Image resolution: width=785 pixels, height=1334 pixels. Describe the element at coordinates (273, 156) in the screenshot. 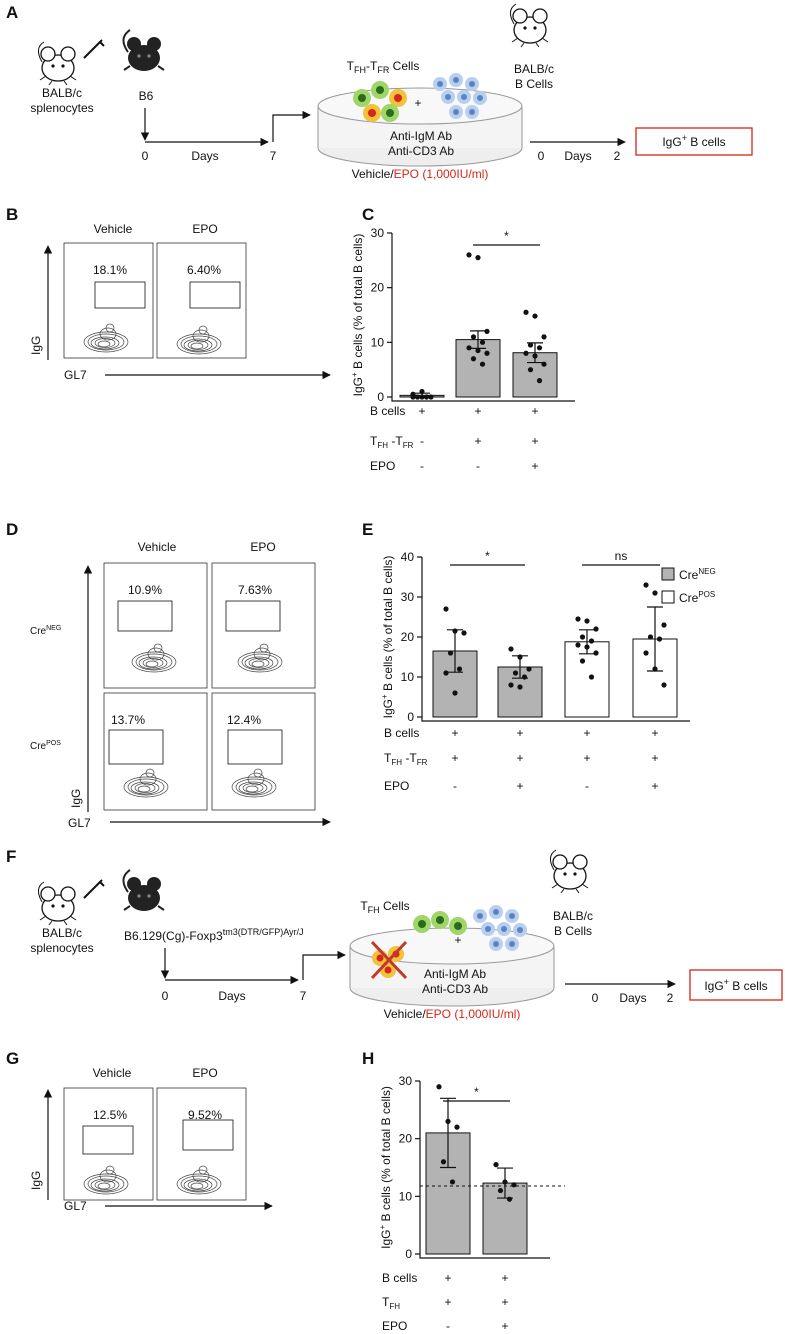

I see `day: 7` at that location.